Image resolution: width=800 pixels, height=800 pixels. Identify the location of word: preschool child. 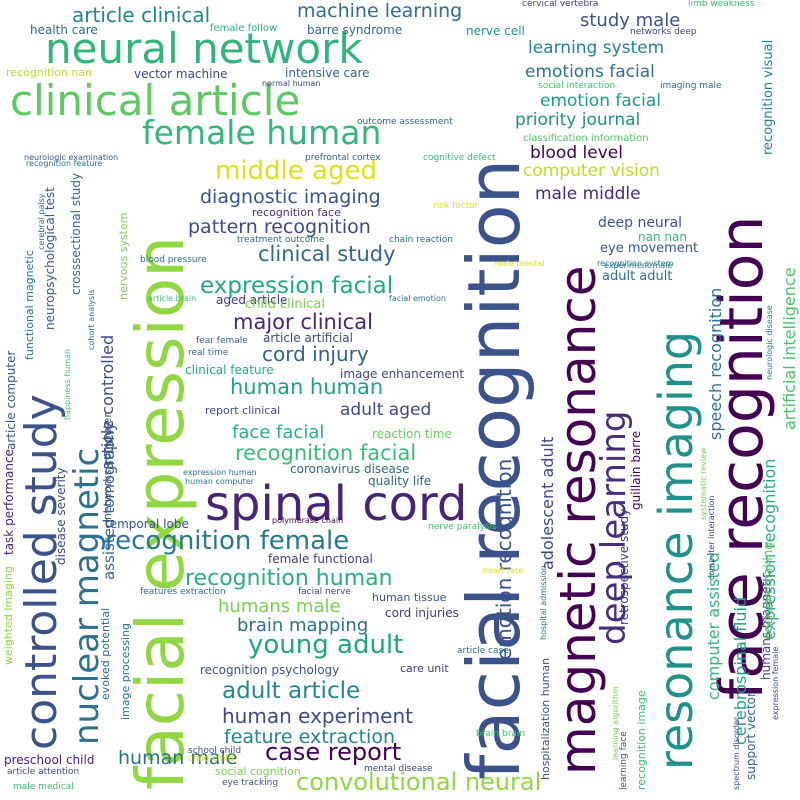
(49, 760).